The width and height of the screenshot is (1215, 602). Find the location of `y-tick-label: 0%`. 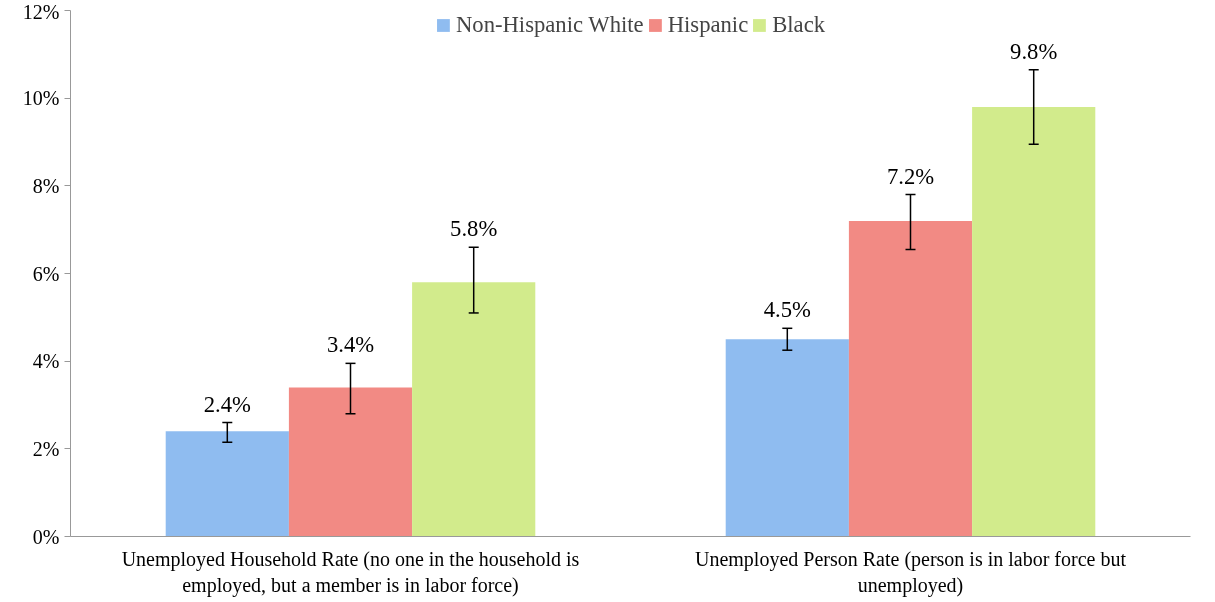

y-tick-label: 0% is located at coordinates (46, 536).